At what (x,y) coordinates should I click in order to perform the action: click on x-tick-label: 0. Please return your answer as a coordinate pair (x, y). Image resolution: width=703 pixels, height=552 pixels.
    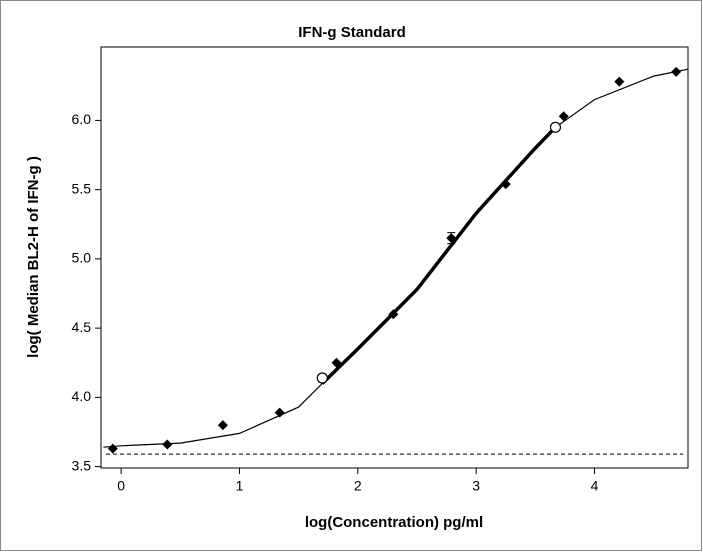
    Looking at the image, I should click on (121, 486).